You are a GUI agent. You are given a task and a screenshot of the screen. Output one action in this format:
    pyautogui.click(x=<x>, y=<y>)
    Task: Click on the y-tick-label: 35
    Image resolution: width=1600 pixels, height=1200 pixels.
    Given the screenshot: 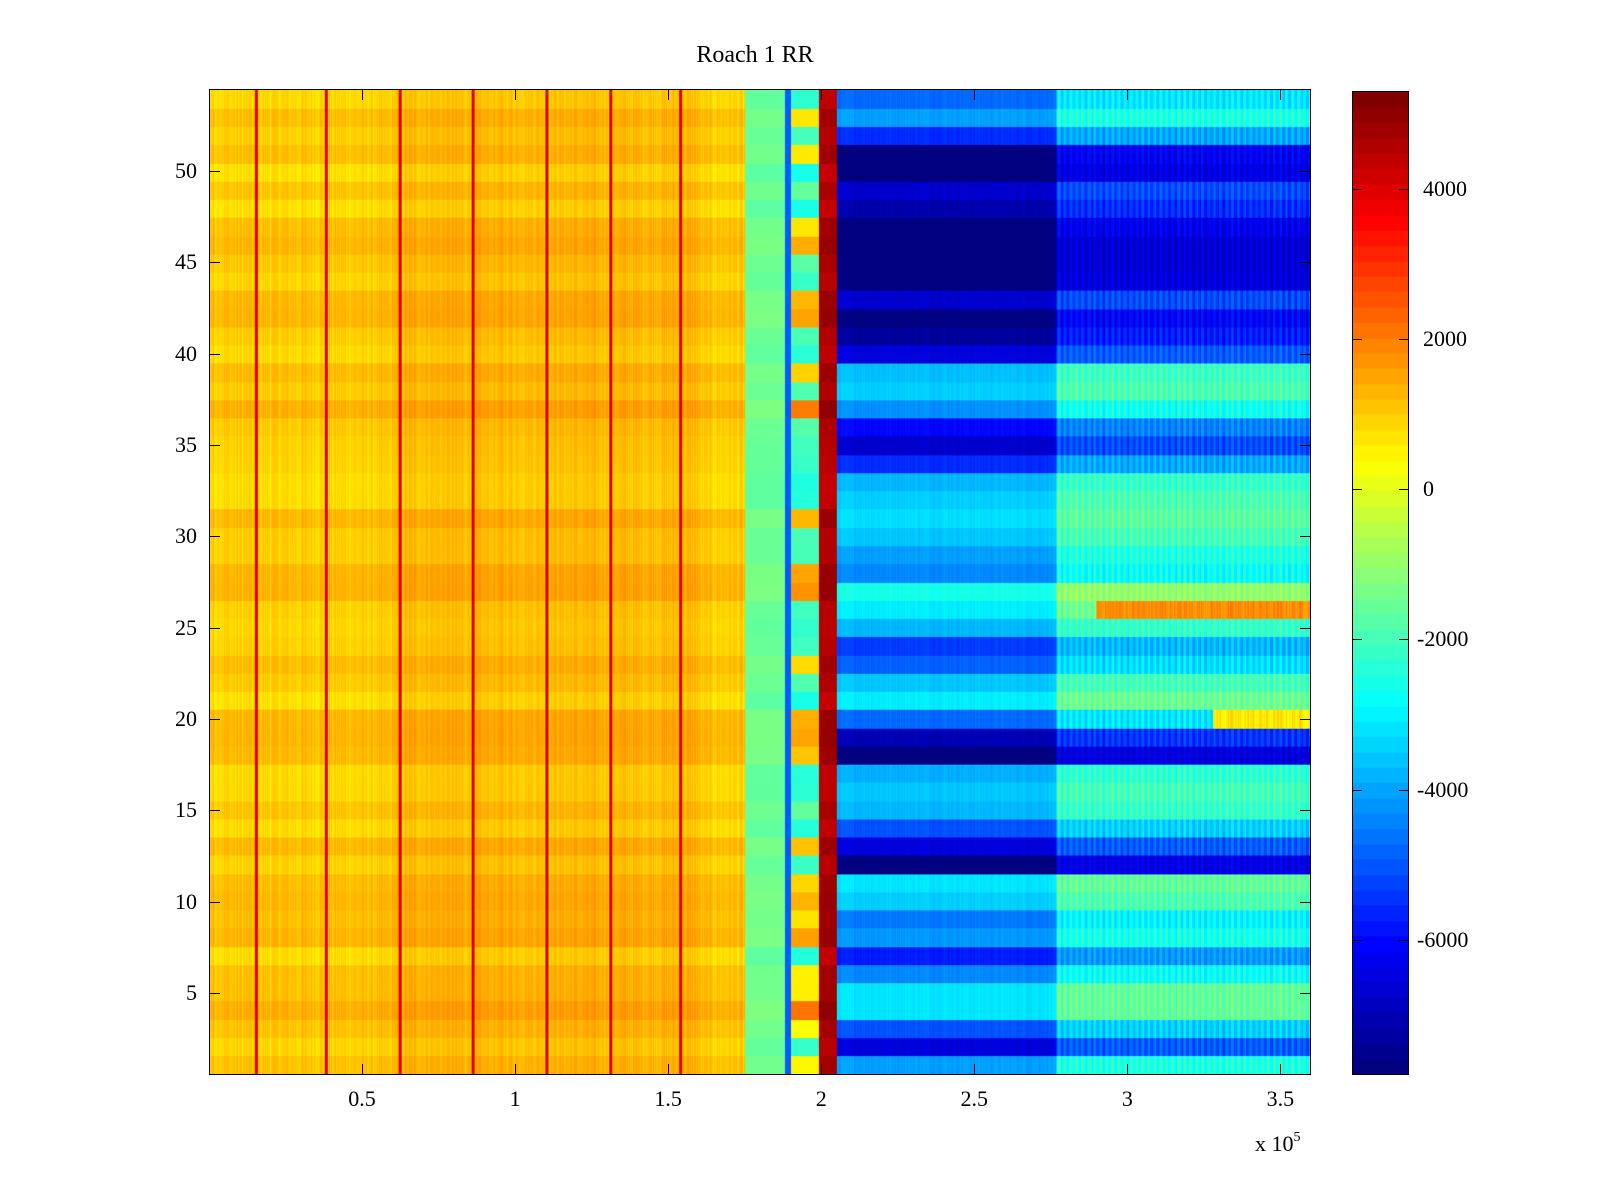 What is the action you would take?
    pyautogui.click(x=186, y=445)
    